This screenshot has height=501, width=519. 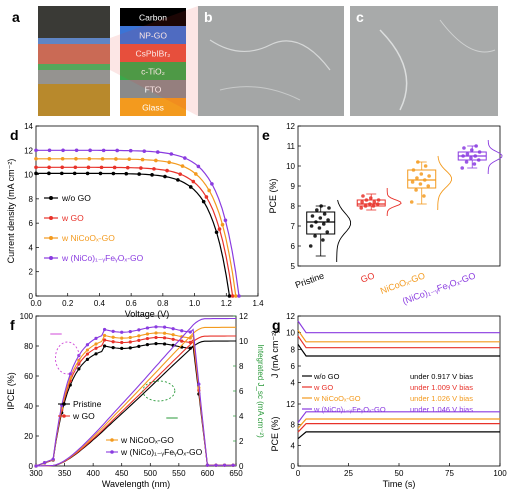 What do you see at coordinates (360, 17) in the screenshot?
I see `panel-label-c: c` at bounding box center [360, 17].